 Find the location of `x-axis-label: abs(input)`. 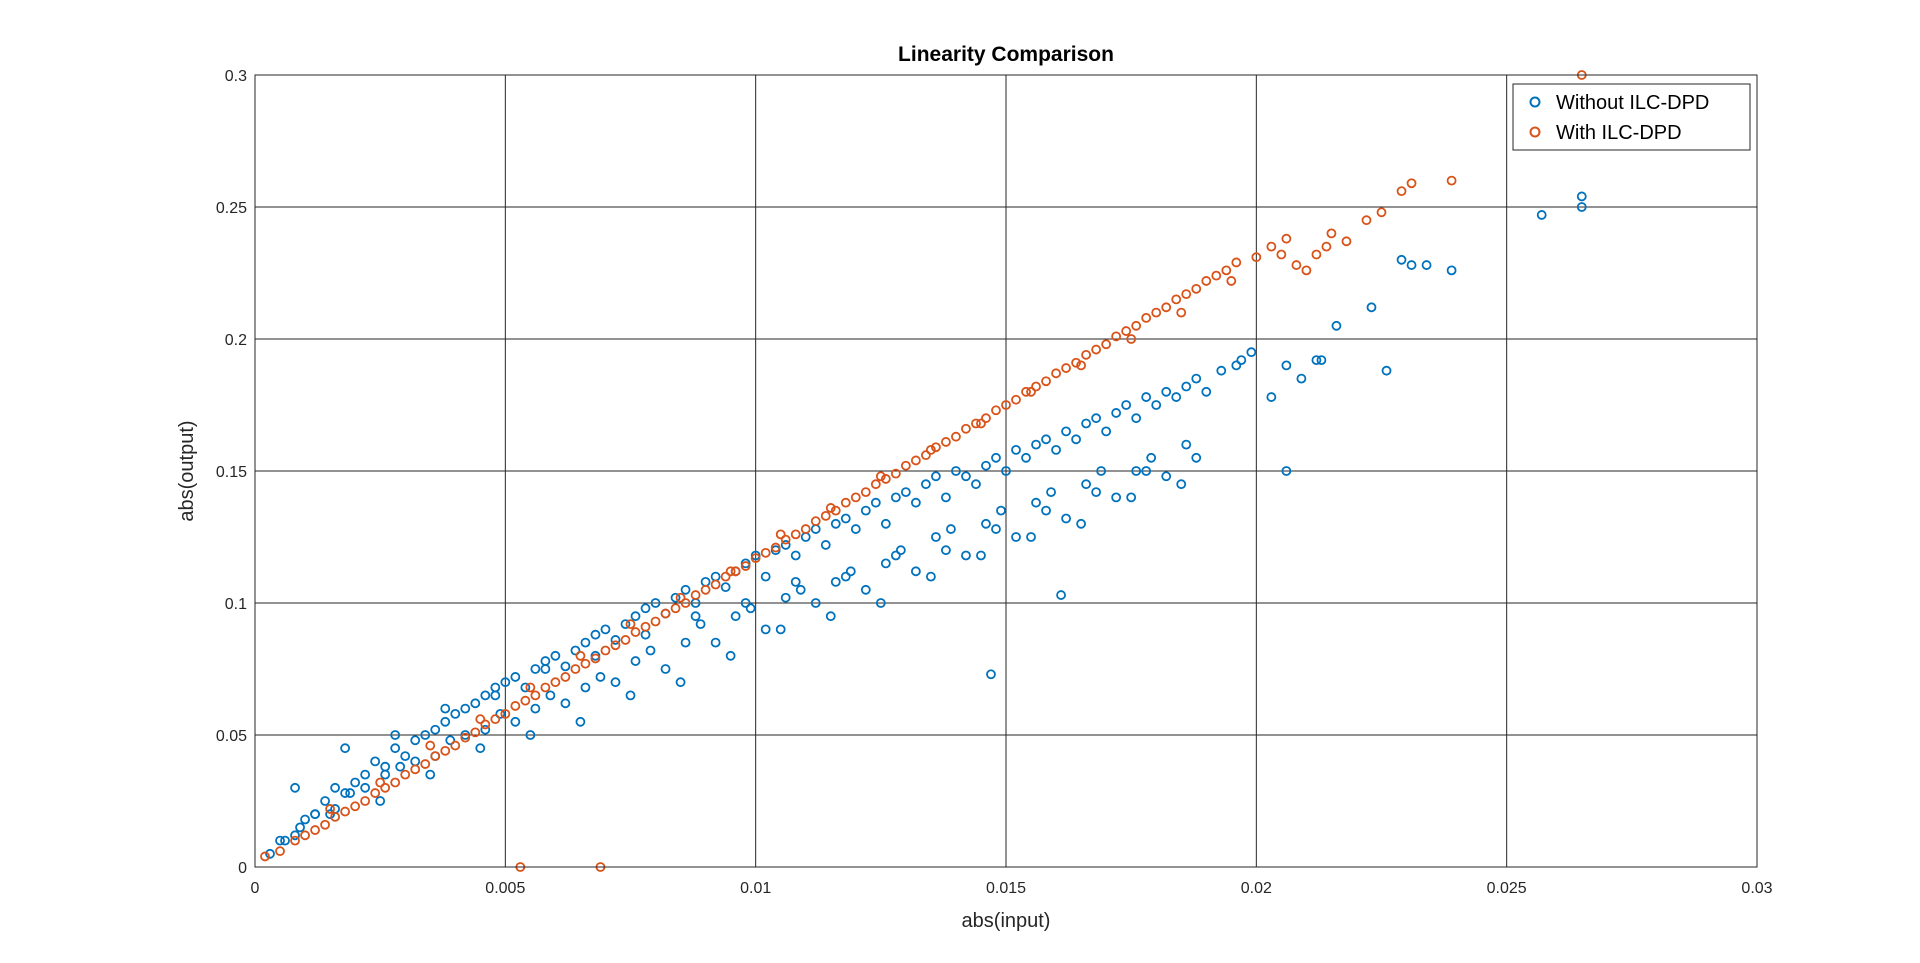

x-axis-label: abs(input) is located at coordinates (1006, 921).